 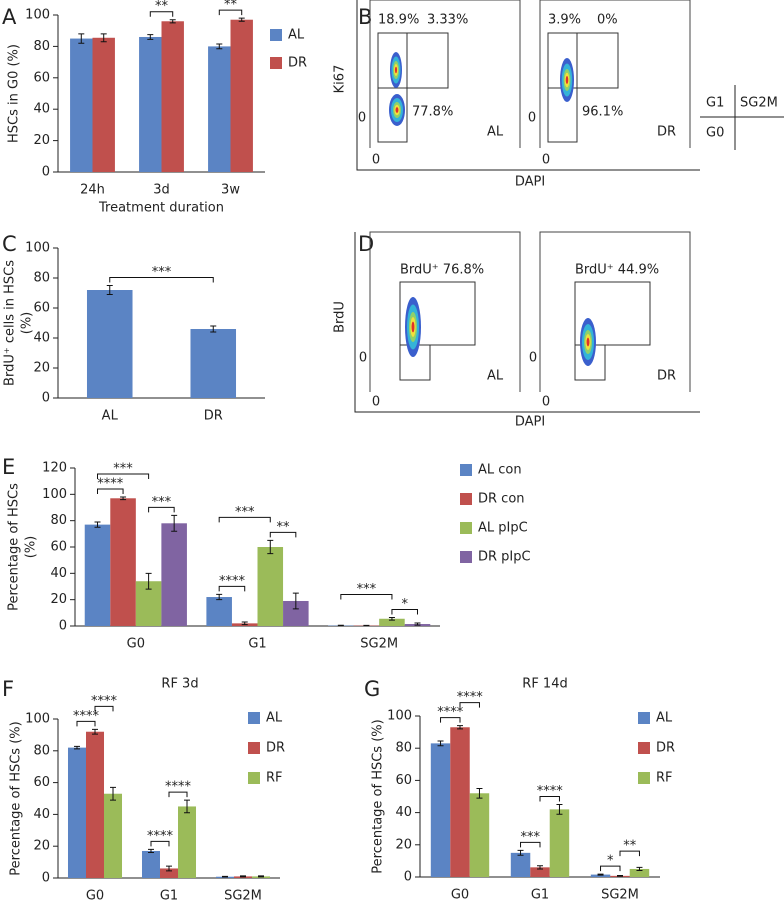 What do you see at coordinates (620, 895) in the screenshot?
I see `x-tick-label: SG2M` at bounding box center [620, 895].